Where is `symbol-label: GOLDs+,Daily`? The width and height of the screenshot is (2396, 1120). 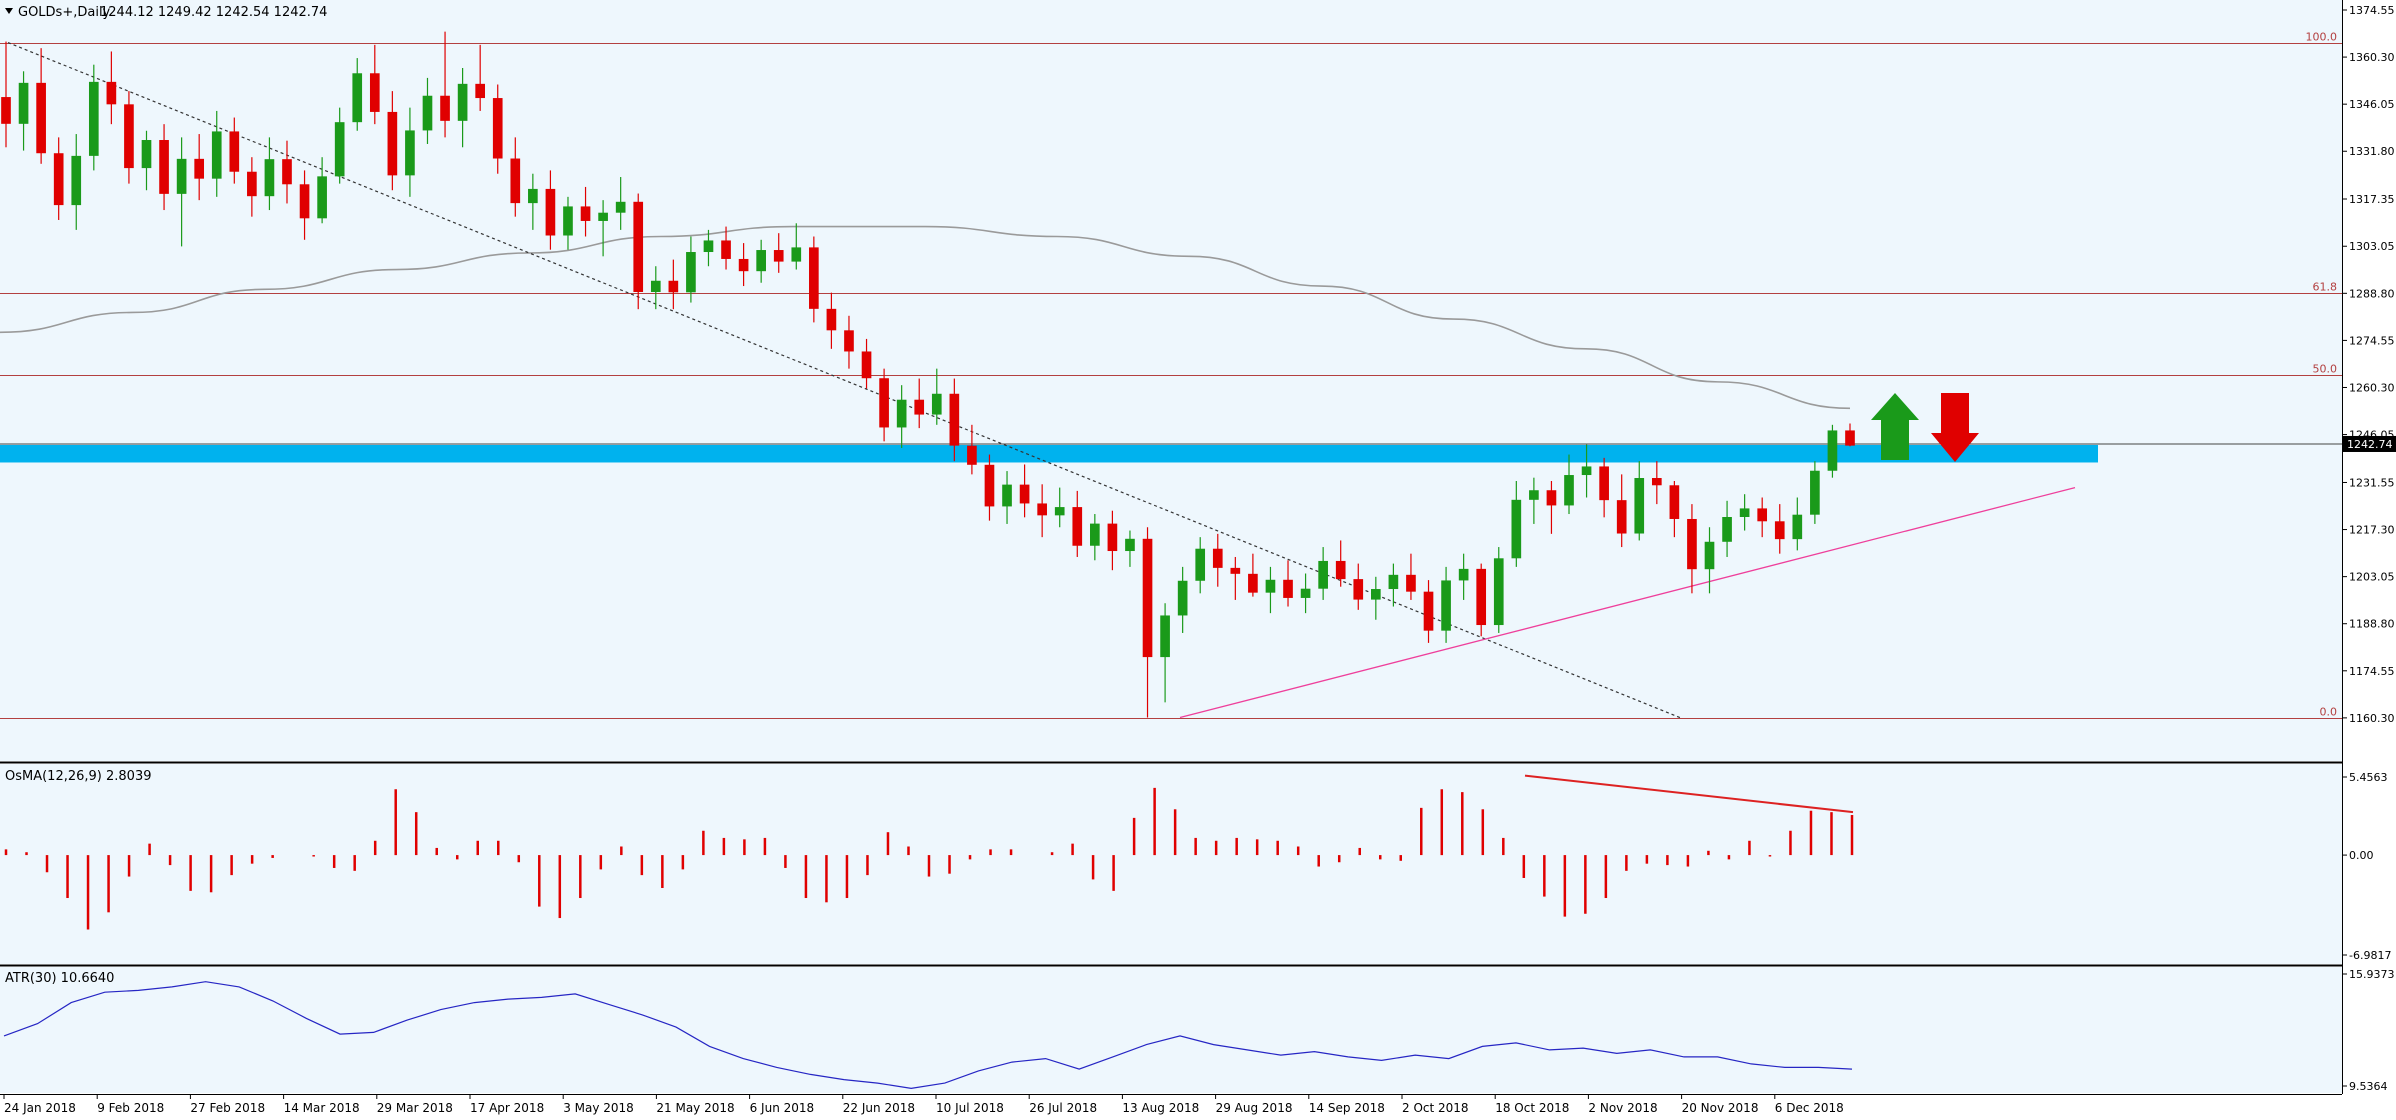
symbol-label: GOLDs+,Daily is located at coordinates (64, 12).